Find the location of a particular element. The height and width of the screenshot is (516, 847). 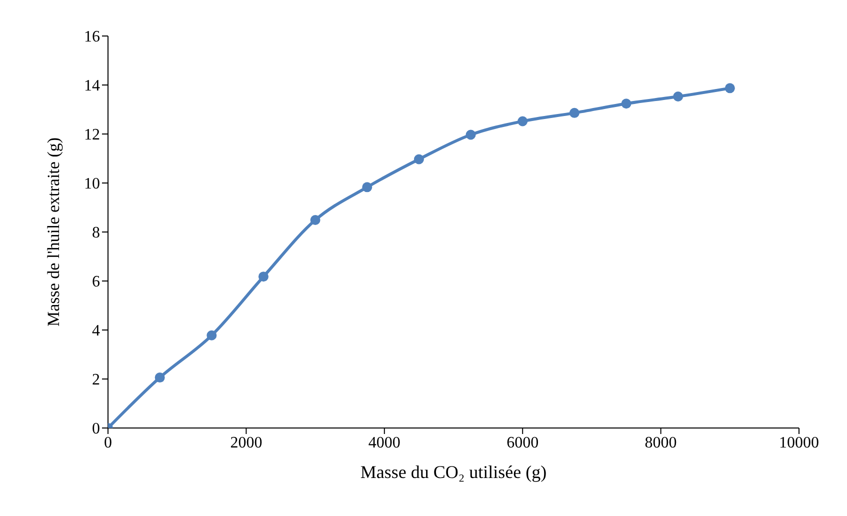

x-tick-label: 6000 is located at coordinates (522, 443).